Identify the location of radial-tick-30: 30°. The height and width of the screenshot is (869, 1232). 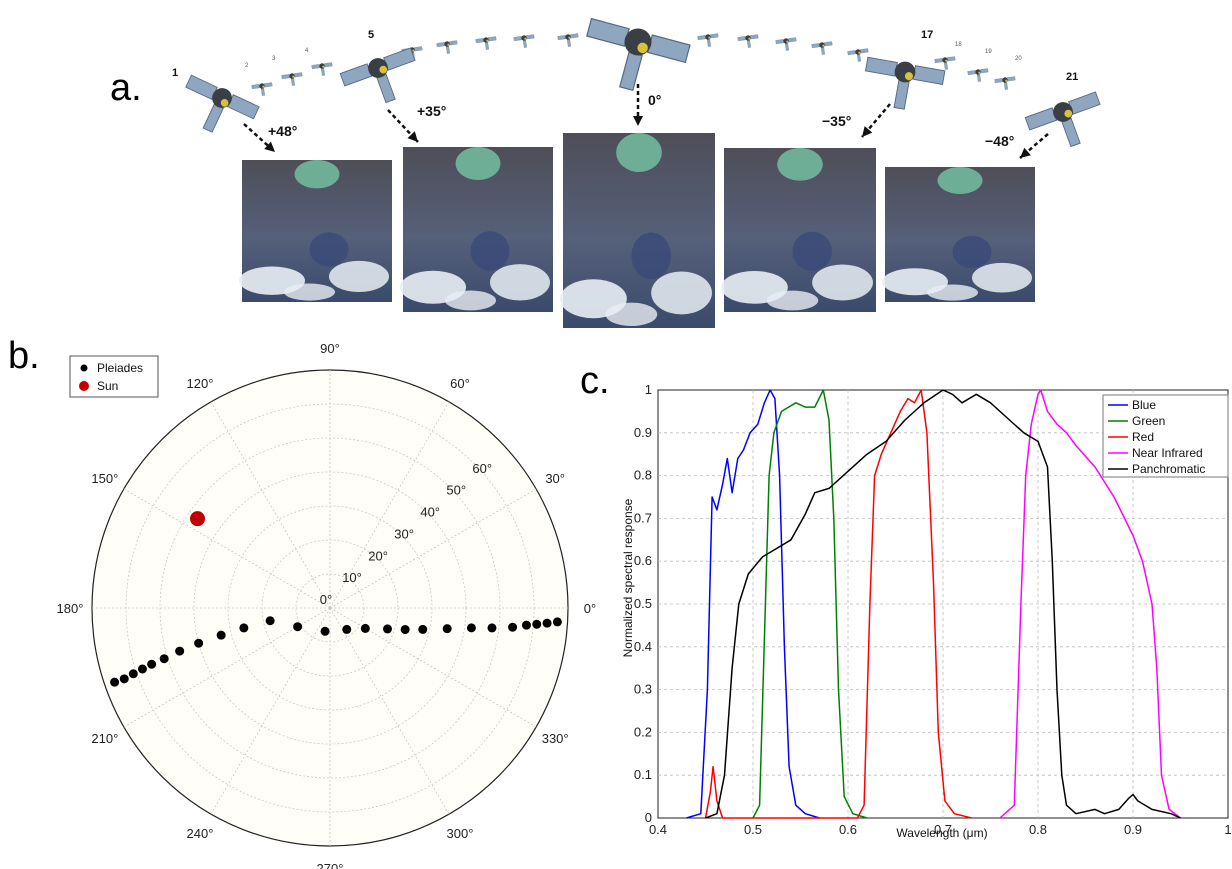
(404, 533).